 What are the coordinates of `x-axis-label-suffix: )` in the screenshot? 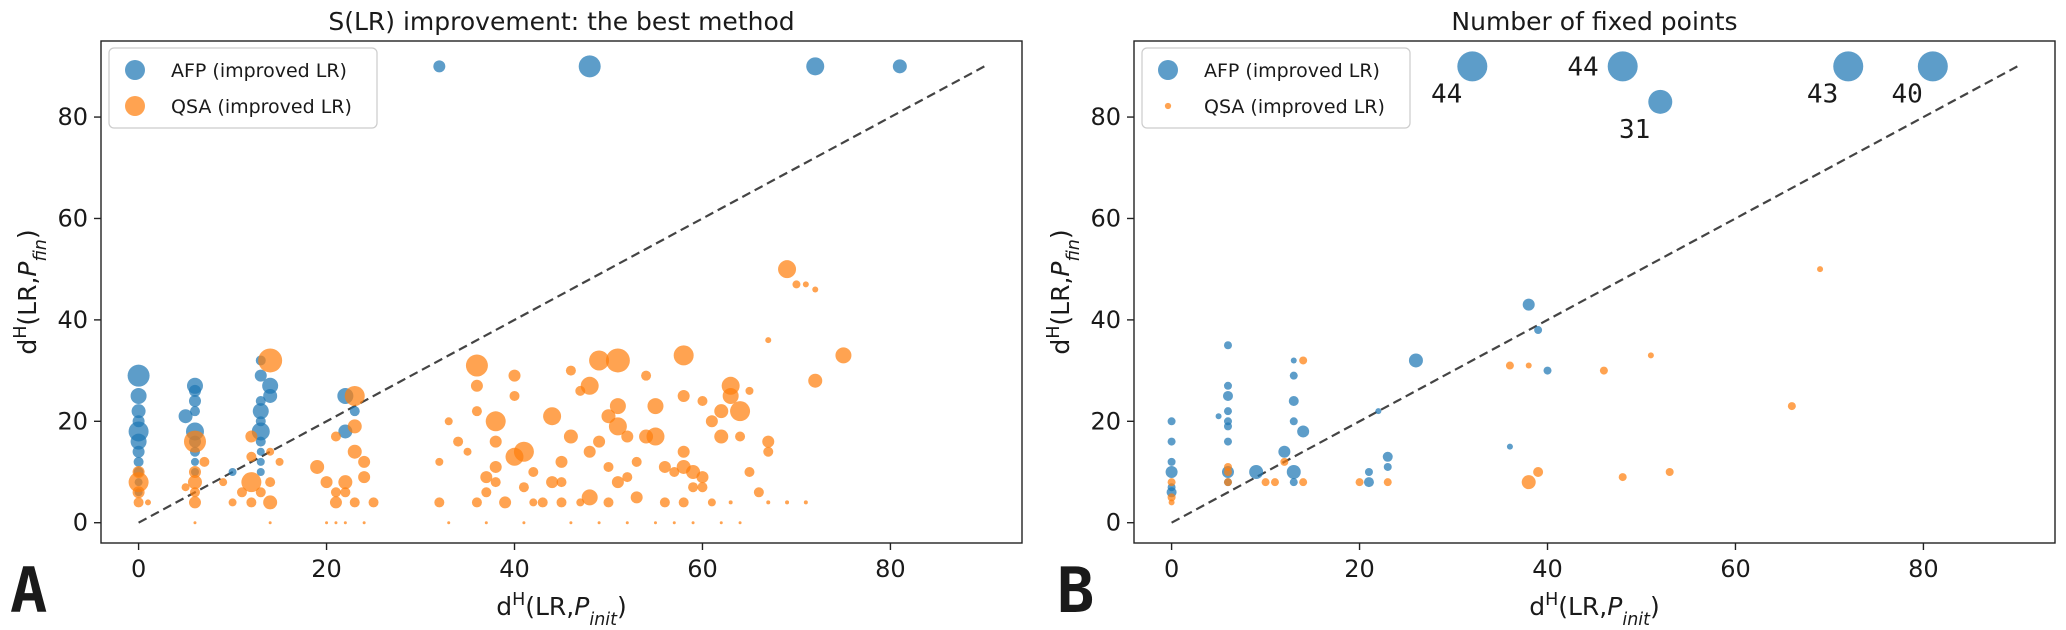 It's located at (1655, 606).